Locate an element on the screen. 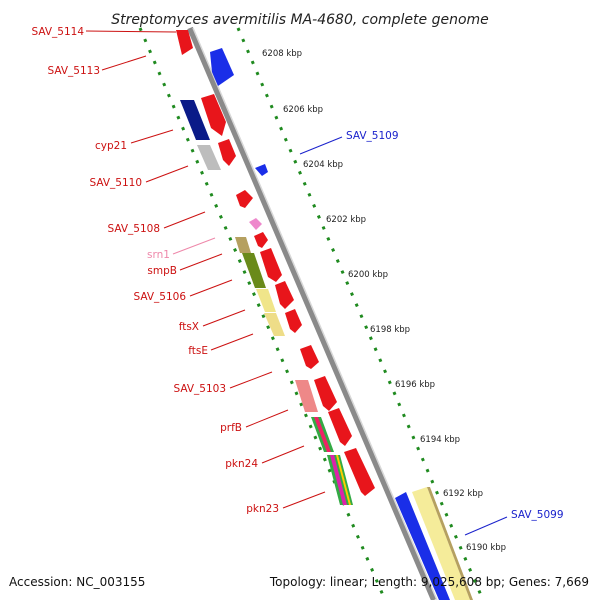  kbp-tick-label: 6190 kbp is located at coordinates (486, 548).